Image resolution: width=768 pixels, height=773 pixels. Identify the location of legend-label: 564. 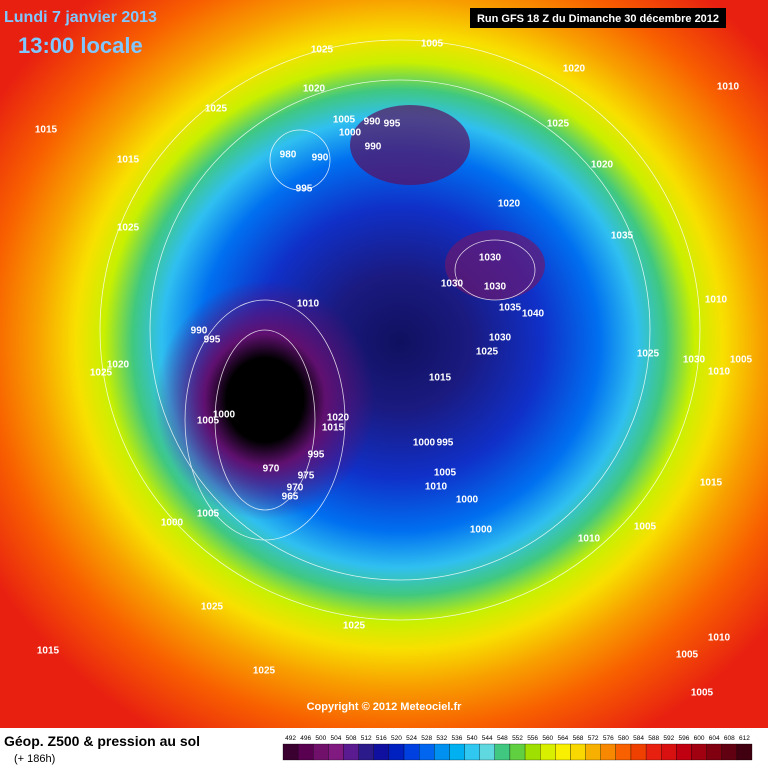
(562, 738).